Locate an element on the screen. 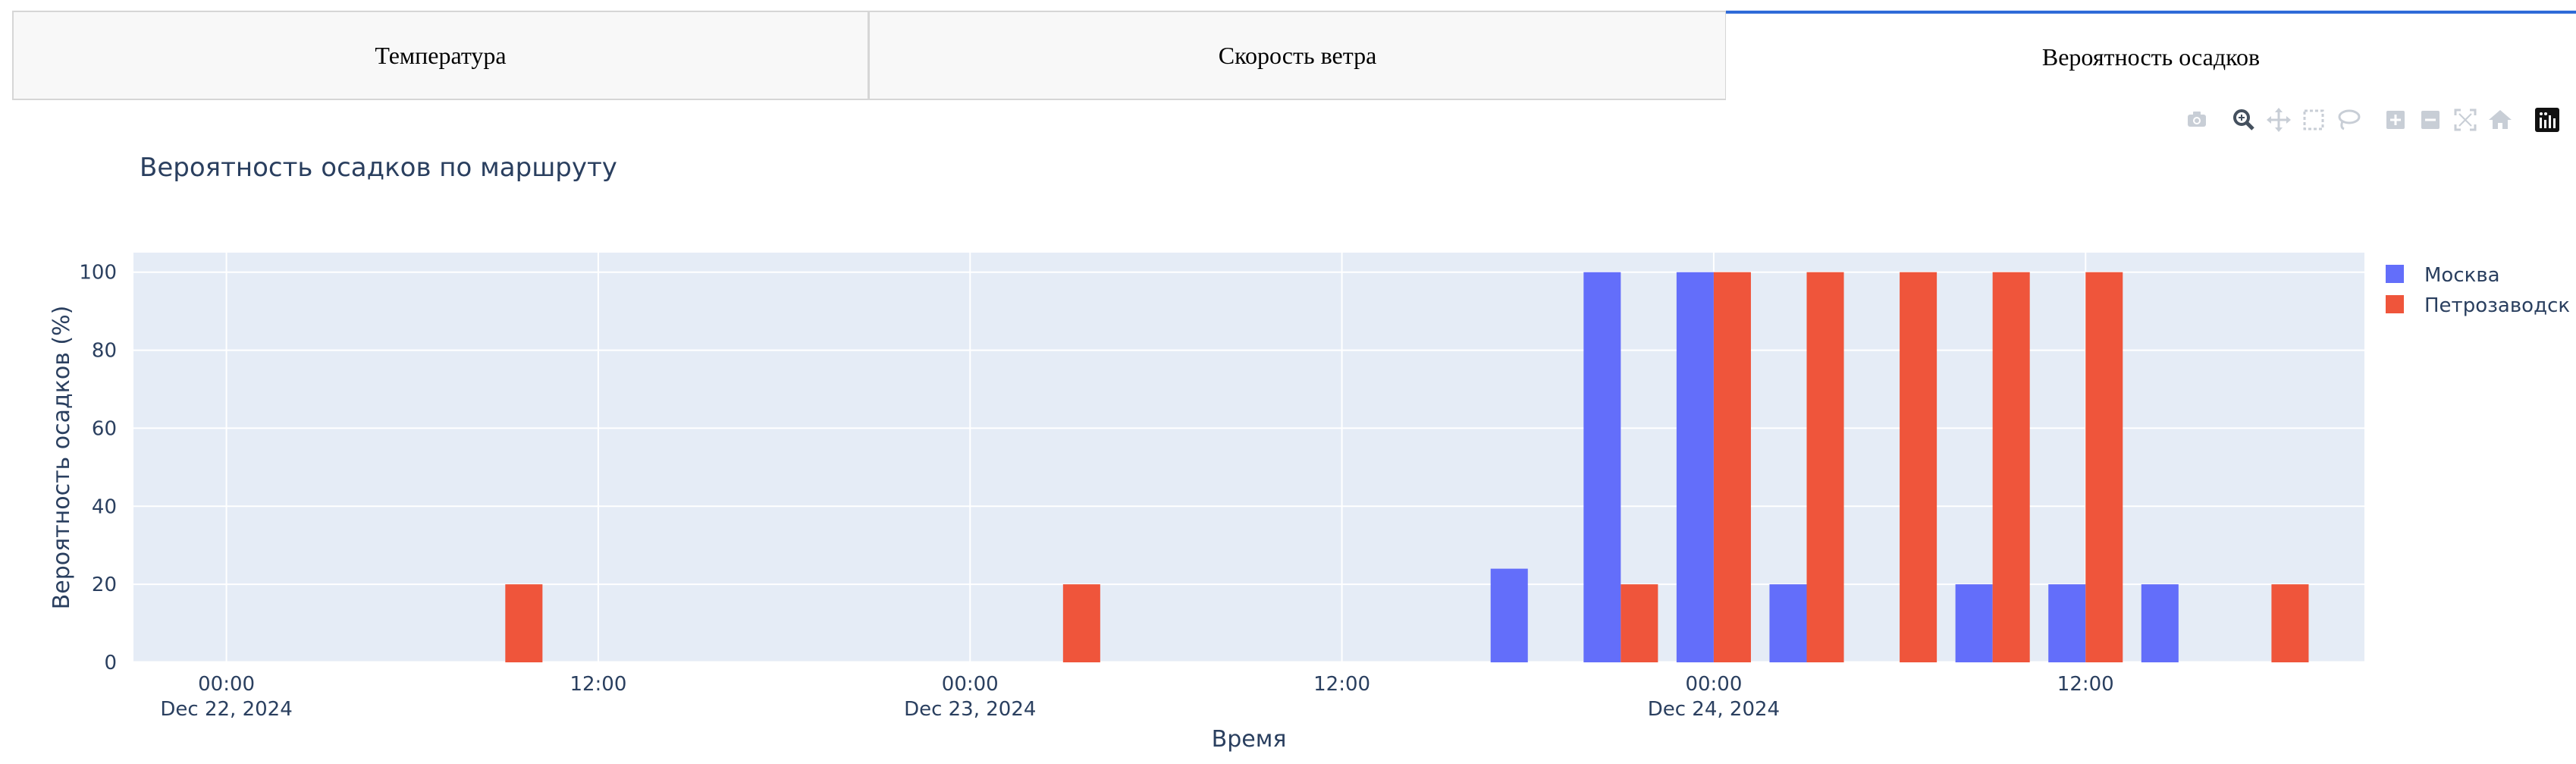 This screenshot has width=2576, height=764. tab-wind-speed: Скорость ветра is located at coordinates (1297, 55).